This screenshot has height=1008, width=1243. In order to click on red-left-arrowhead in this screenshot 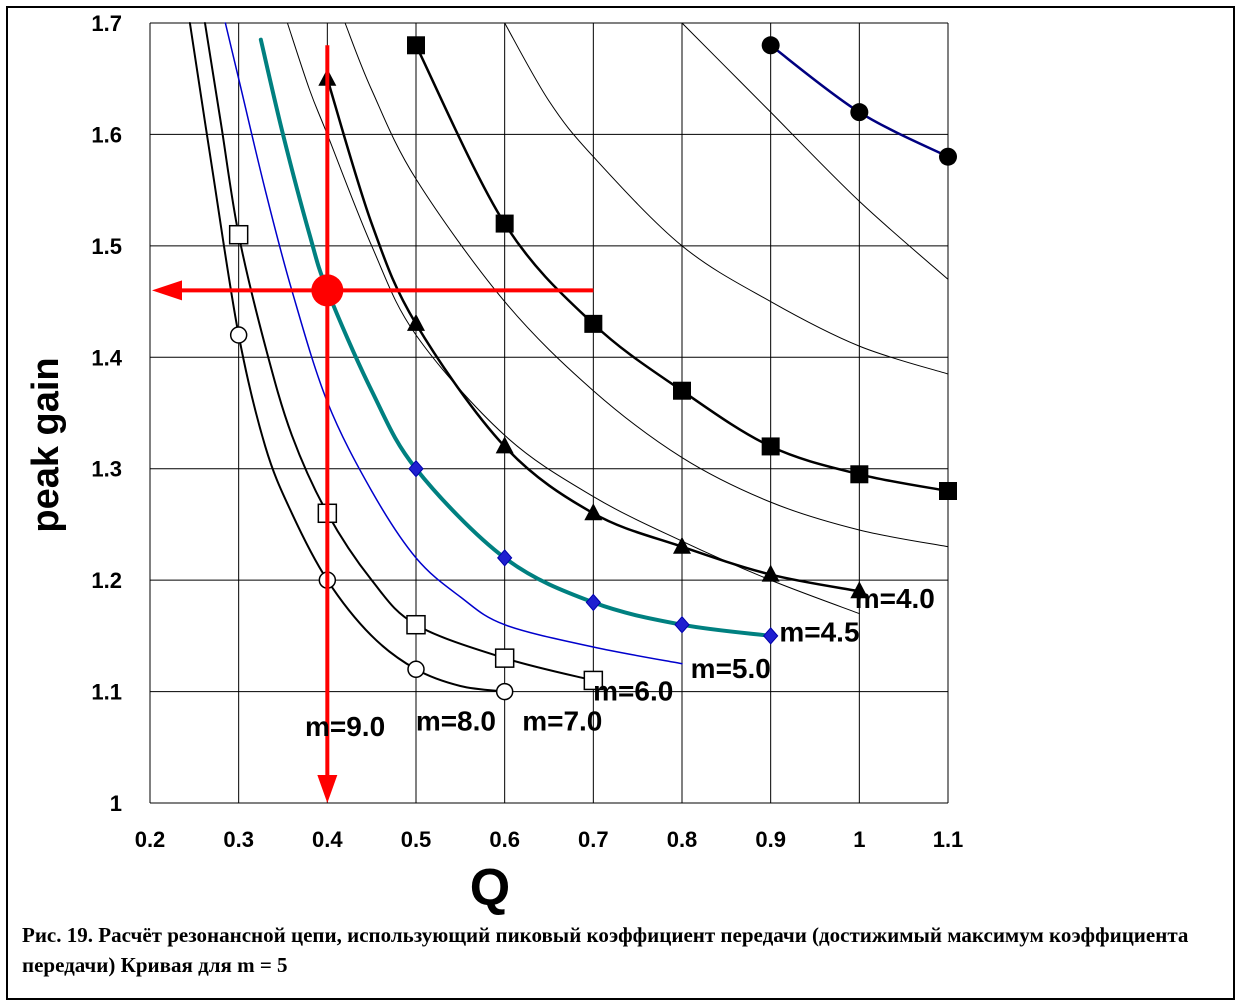, I will do `click(167, 290)`.